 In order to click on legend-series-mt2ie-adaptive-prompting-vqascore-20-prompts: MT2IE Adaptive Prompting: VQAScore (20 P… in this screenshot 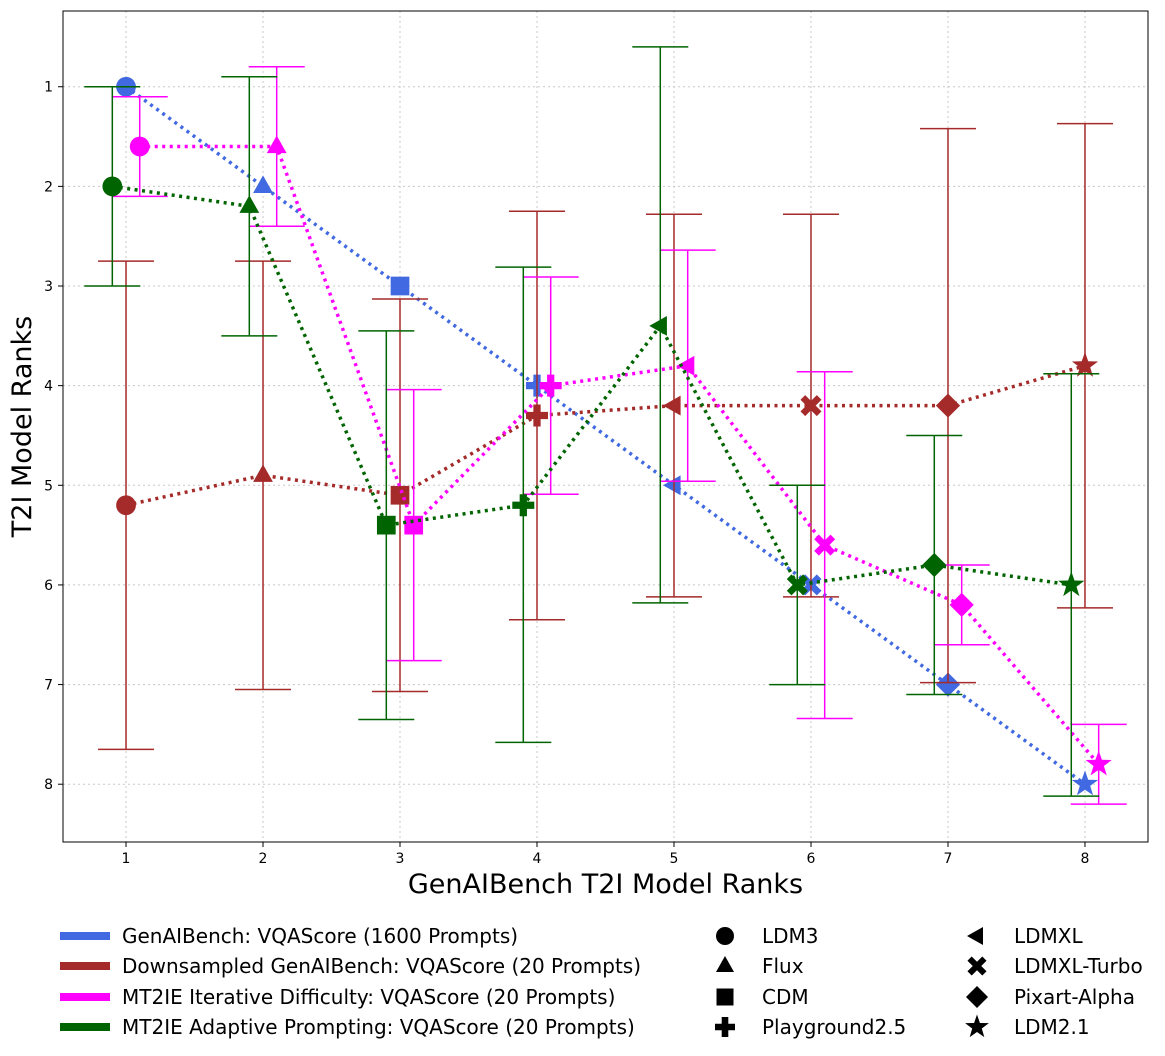, I will do `click(347, 1027)`.